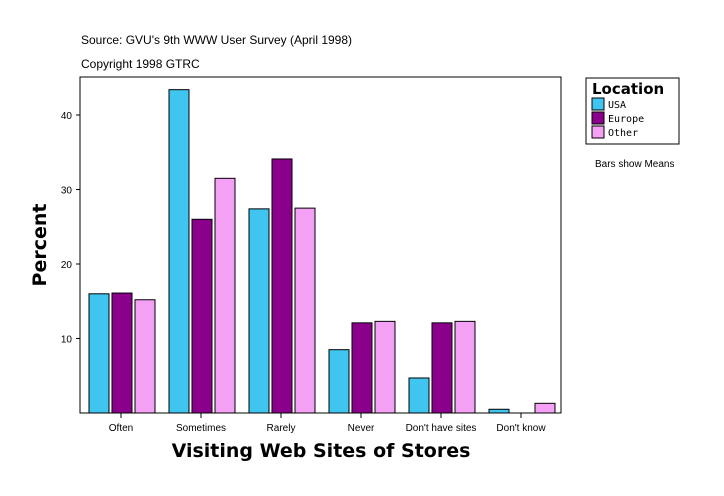 The image size is (724, 496). What do you see at coordinates (632, 111) in the screenshot?
I see `legend: Location USA Europe Other` at bounding box center [632, 111].